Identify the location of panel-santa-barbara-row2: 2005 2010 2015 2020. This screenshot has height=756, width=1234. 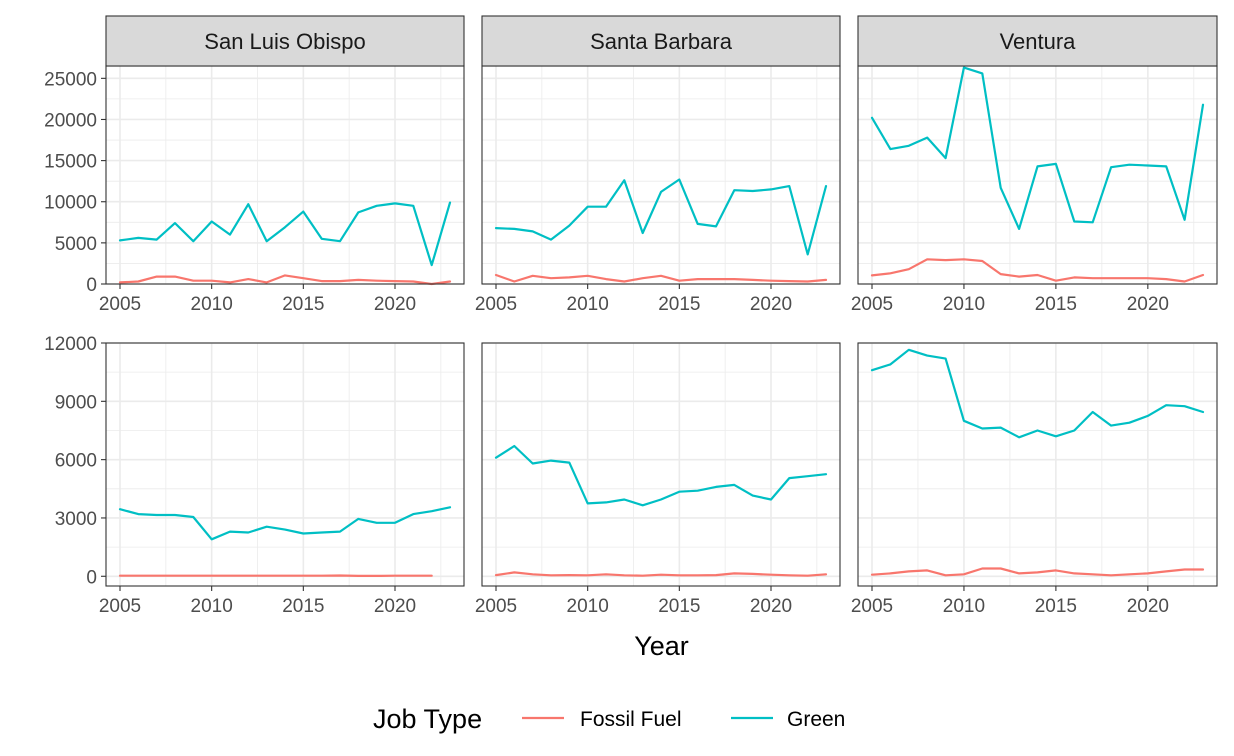
(658, 479).